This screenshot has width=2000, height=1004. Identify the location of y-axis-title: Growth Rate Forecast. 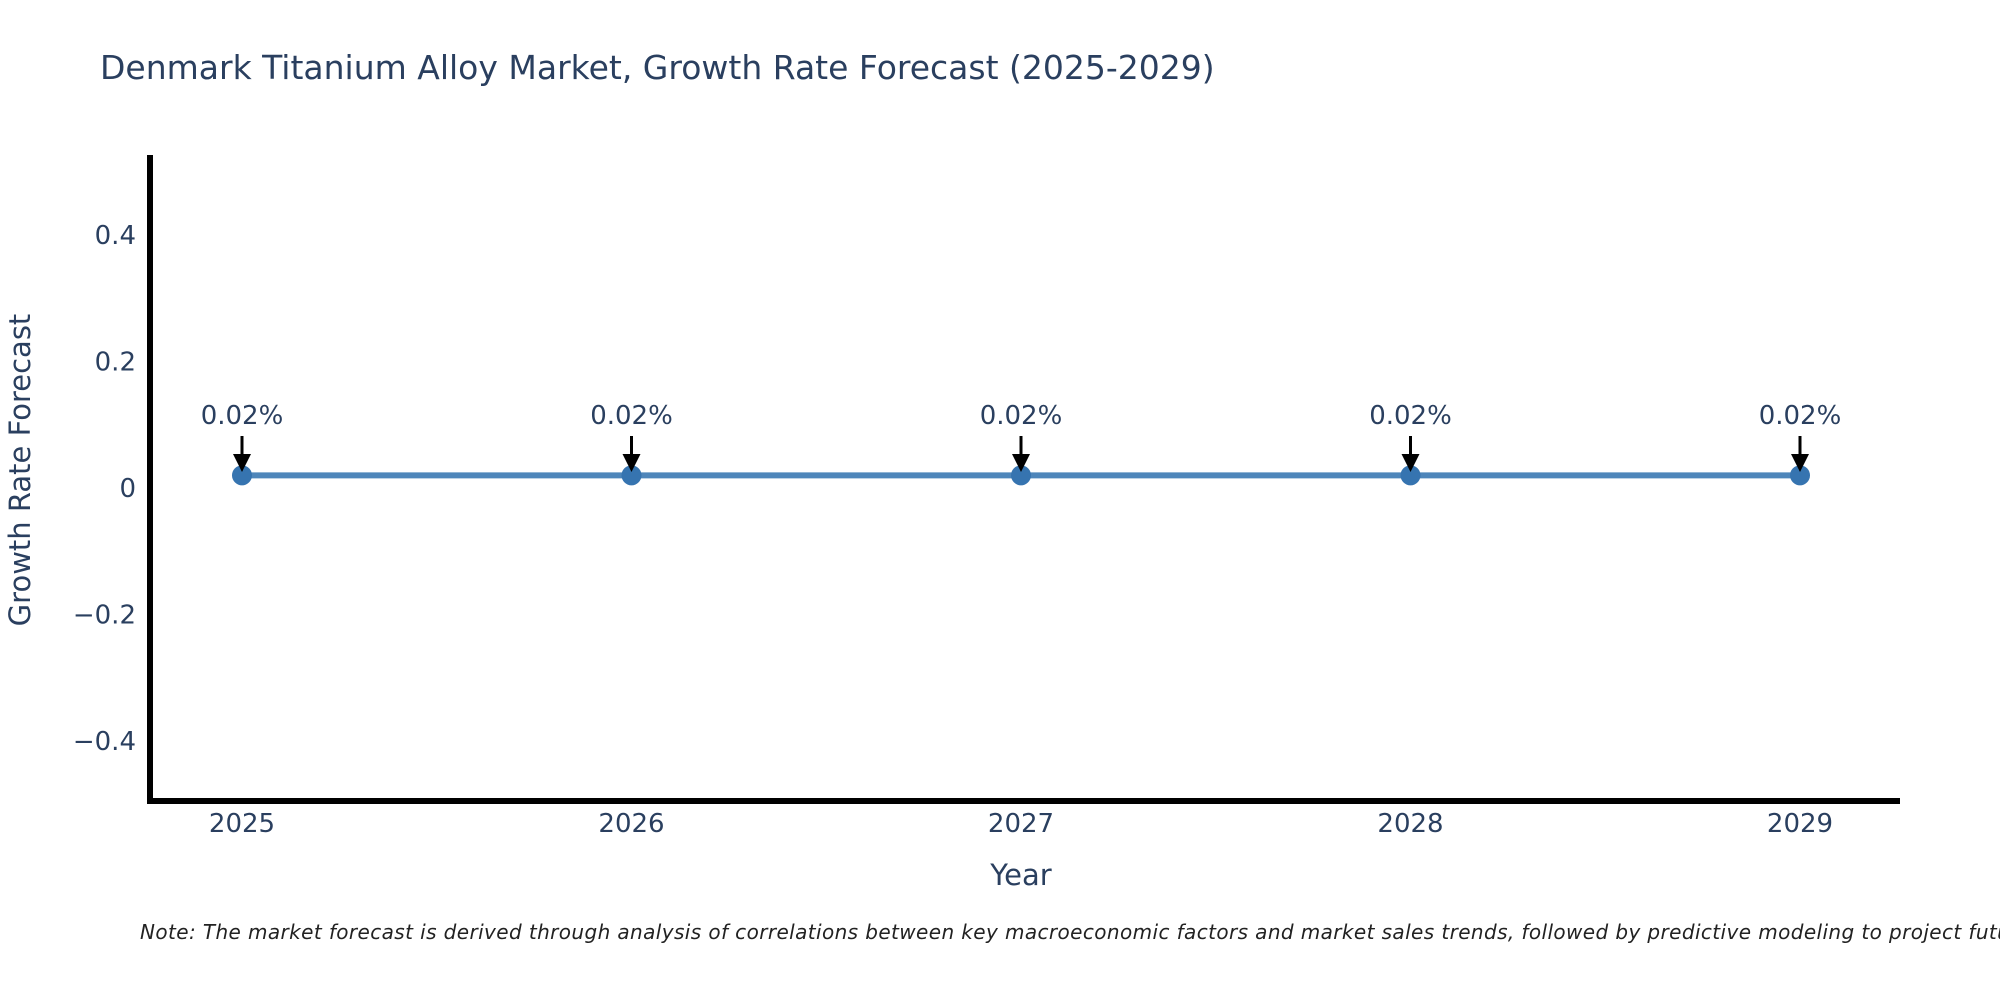
(20, 470).